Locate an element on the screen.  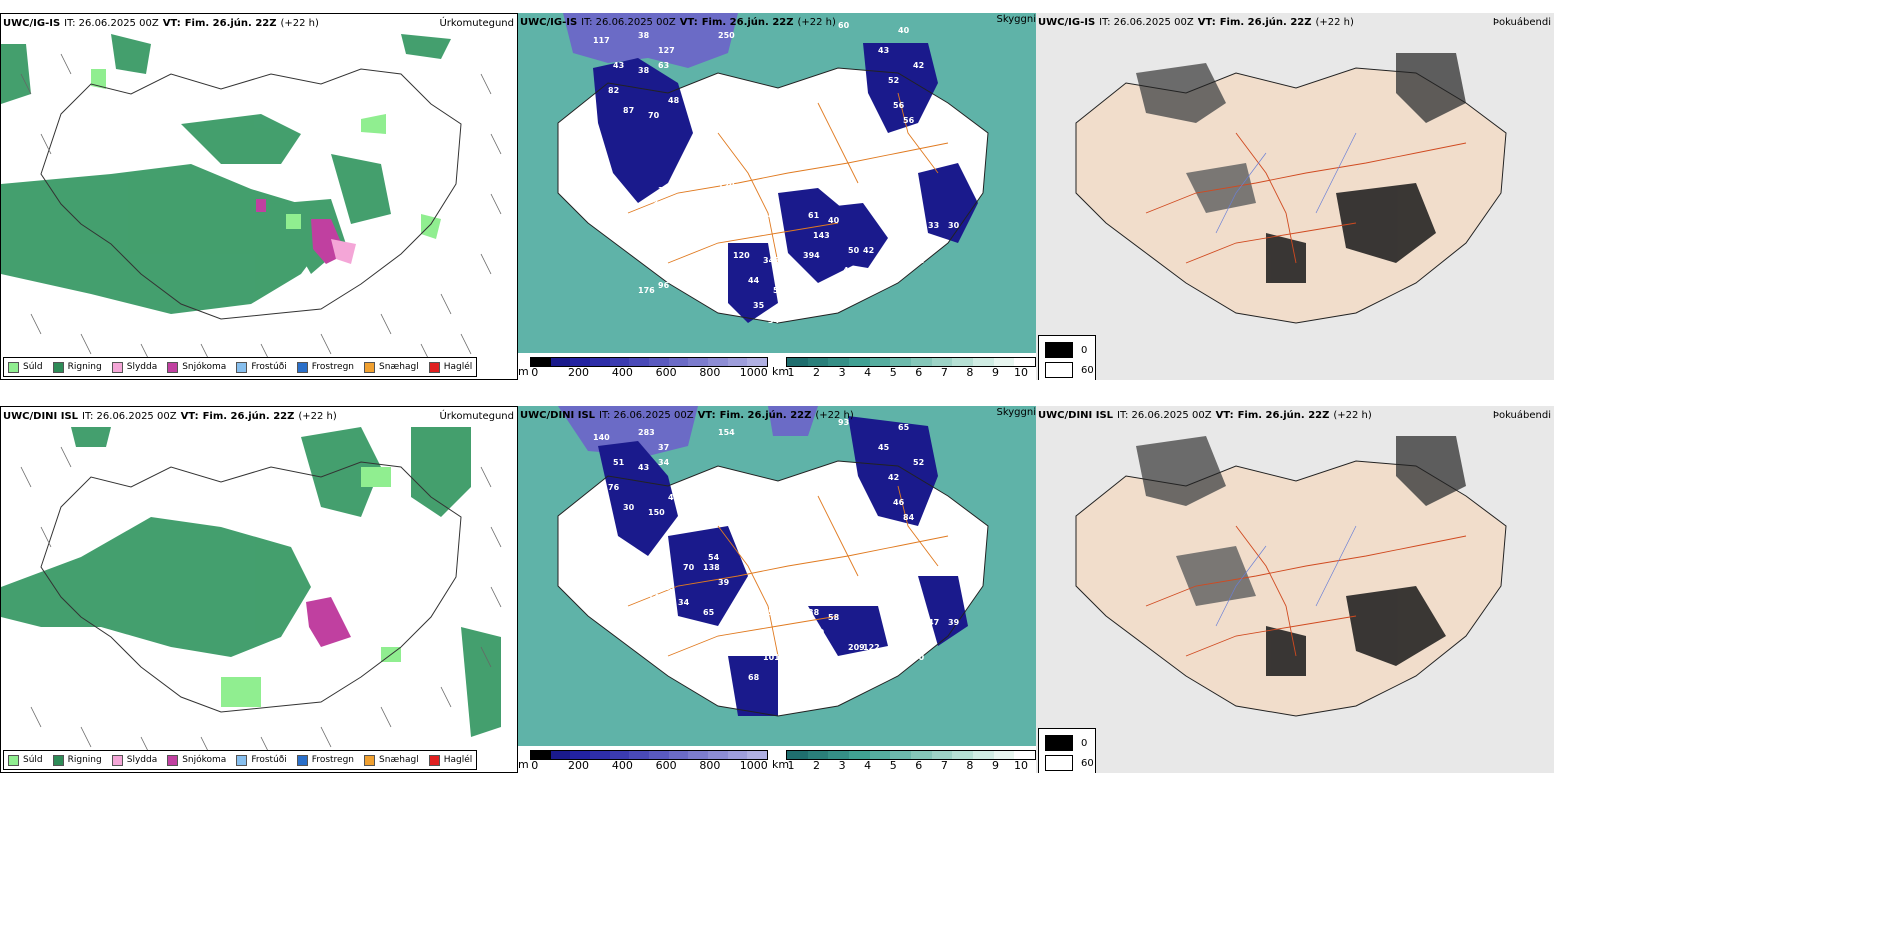
iceland-coastline is located at coordinates (1291, 195).